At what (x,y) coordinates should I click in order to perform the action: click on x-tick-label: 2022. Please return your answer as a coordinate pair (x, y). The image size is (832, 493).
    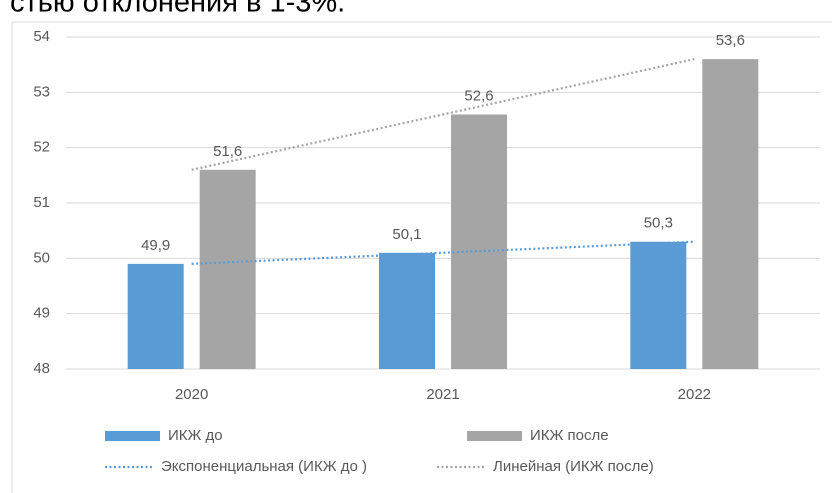
    Looking at the image, I should click on (694, 394).